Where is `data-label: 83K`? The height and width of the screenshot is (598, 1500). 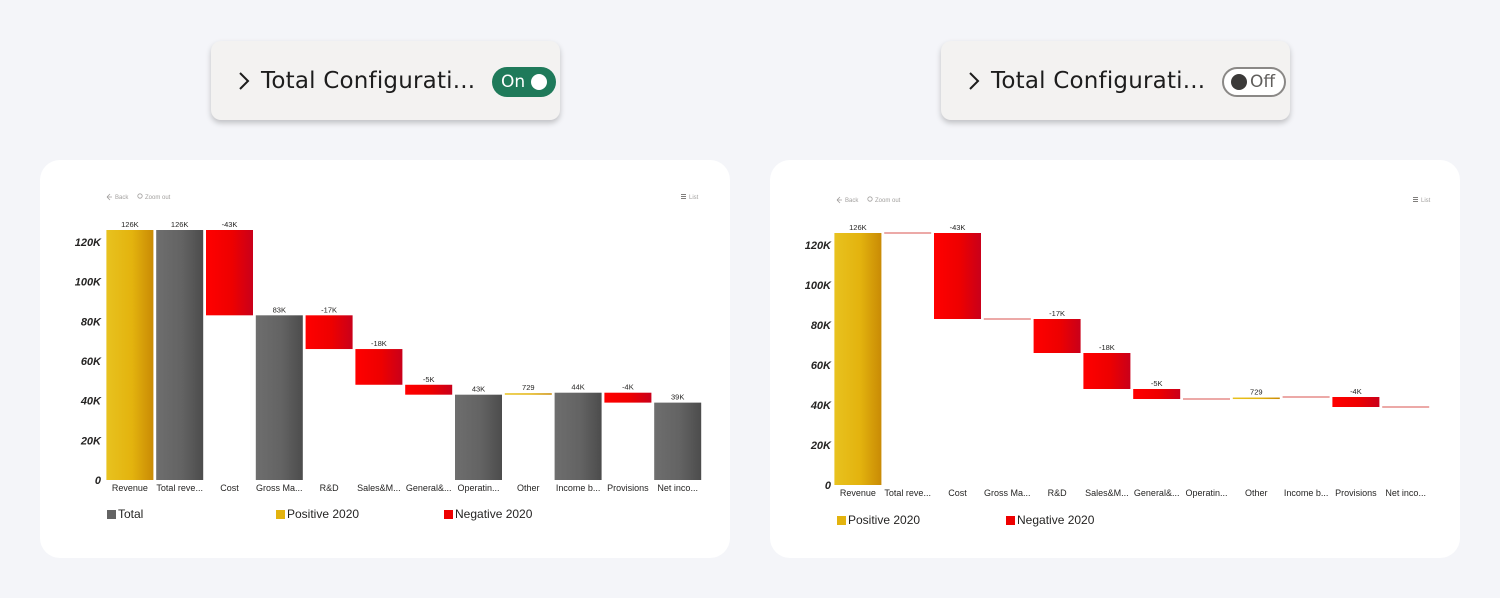
data-label: 83K is located at coordinates (279, 309).